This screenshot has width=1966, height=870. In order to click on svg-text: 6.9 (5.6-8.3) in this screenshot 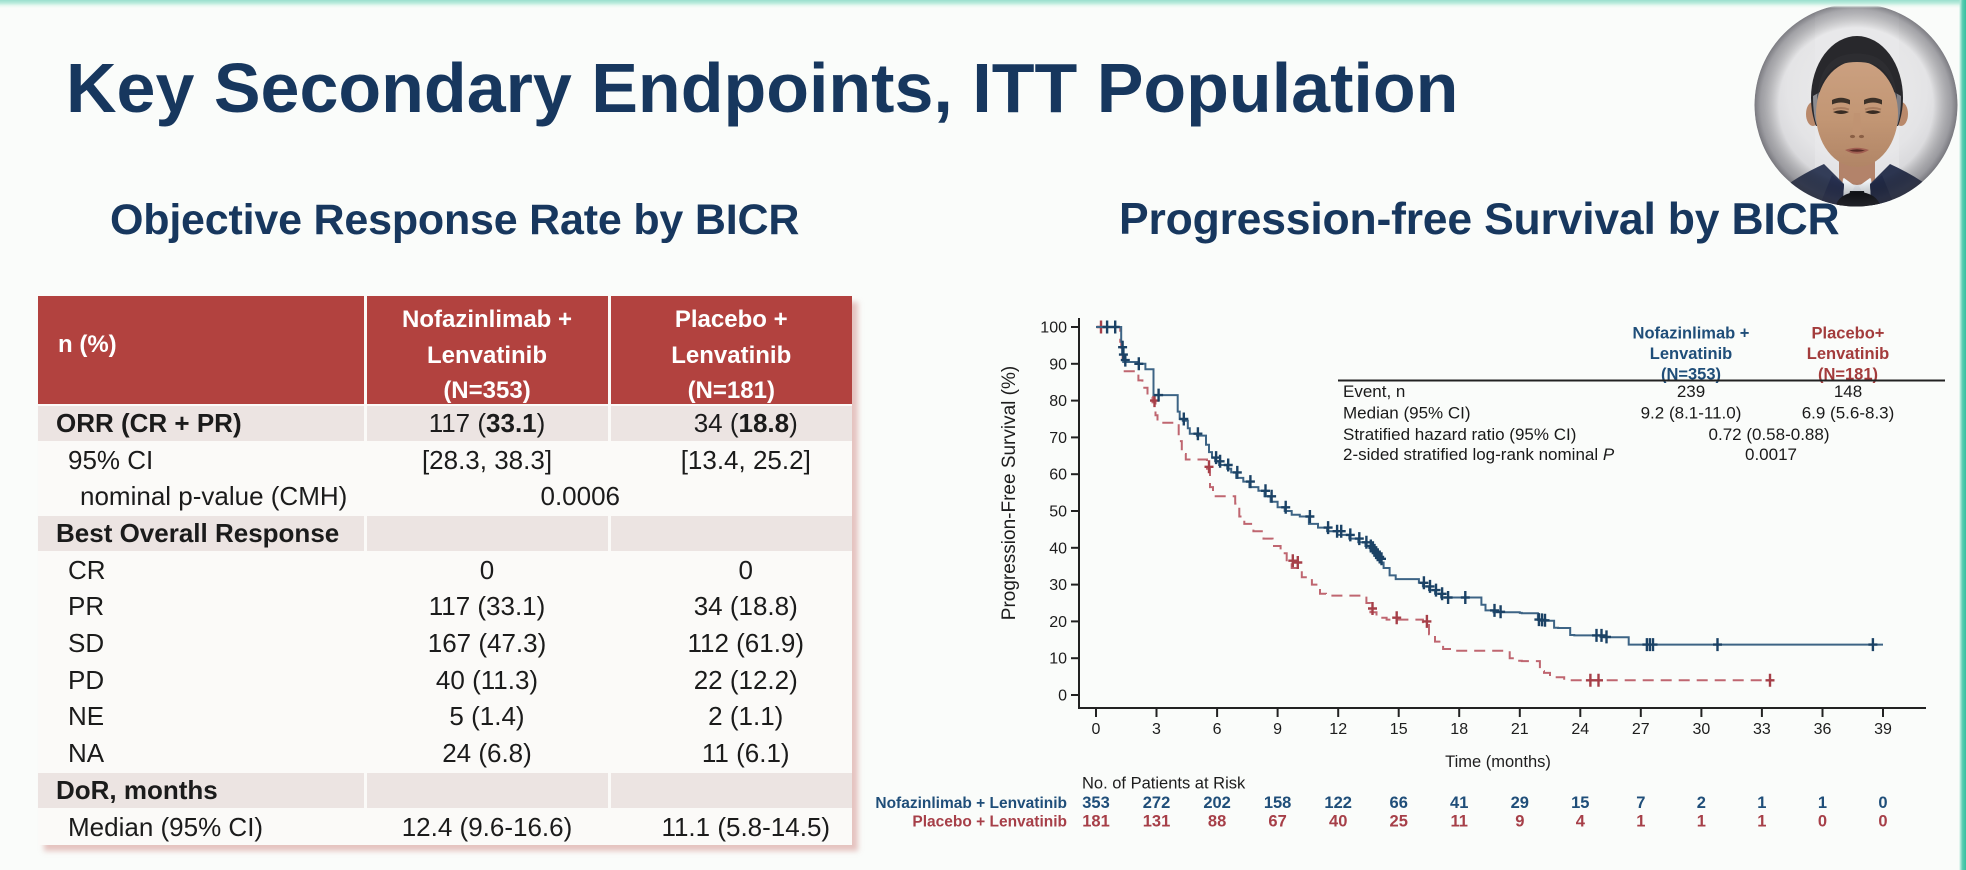, I will do `click(1848, 413)`.